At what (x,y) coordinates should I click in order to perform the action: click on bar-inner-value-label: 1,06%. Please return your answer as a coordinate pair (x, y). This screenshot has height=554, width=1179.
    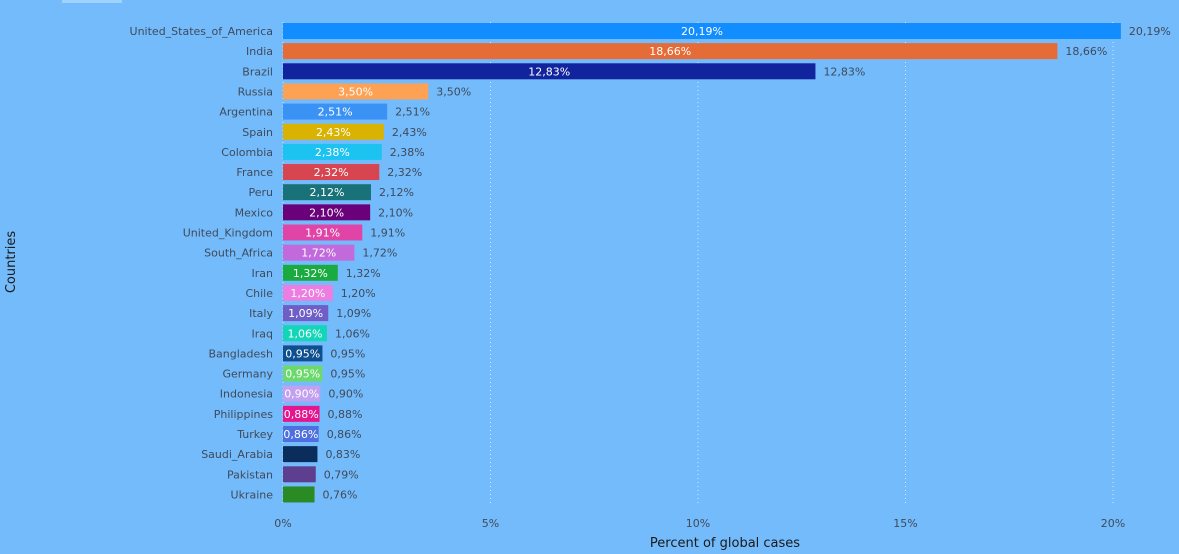
    Looking at the image, I should click on (305, 333).